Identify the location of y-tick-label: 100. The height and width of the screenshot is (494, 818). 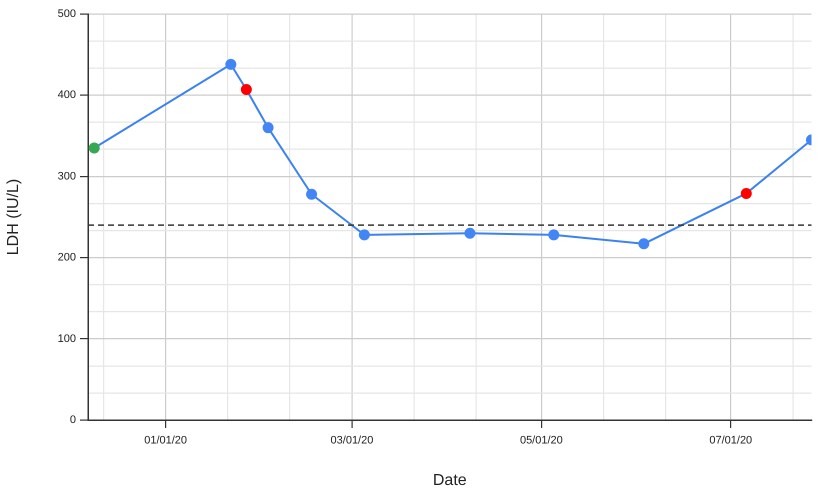
(67, 338).